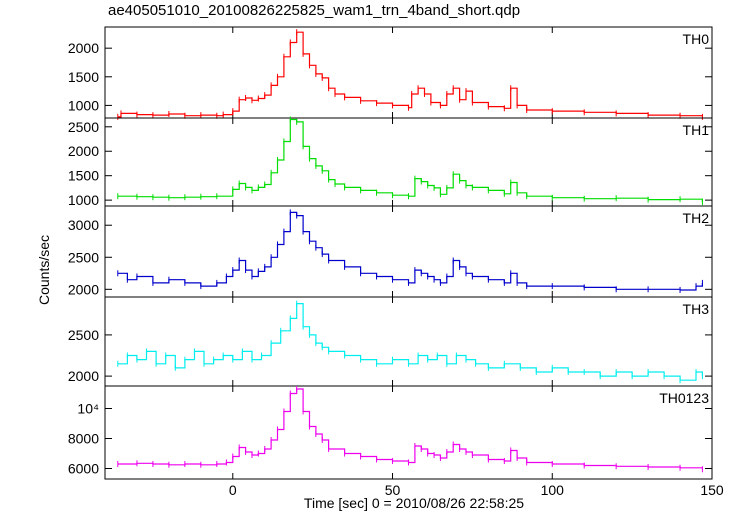  I want to click on x-tick-label: 100, so click(553, 490).